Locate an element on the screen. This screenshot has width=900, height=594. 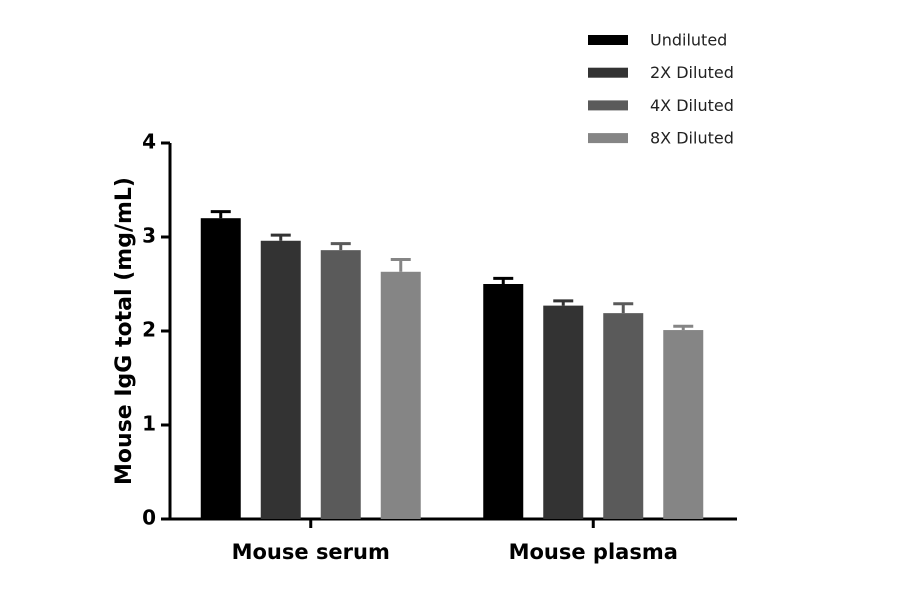
x-tick-label: Mouse serum is located at coordinates (311, 552).